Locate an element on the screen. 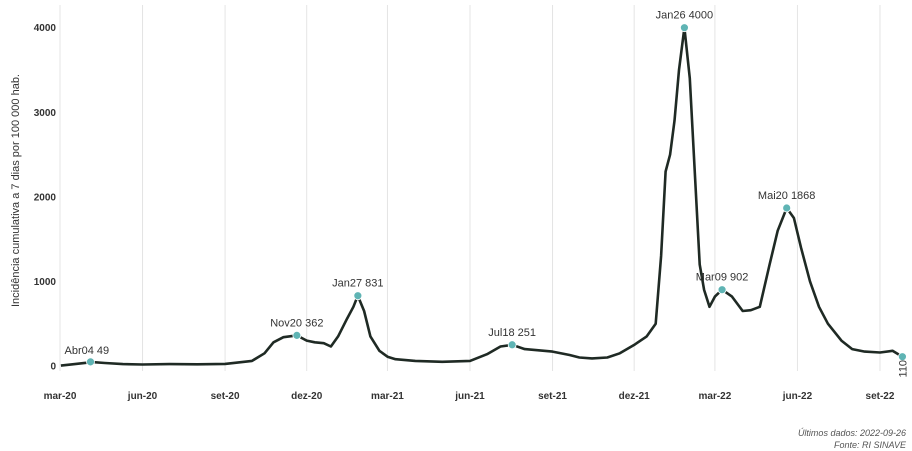  x-tick-label: jun-22 is located at coordinates (797, 396).